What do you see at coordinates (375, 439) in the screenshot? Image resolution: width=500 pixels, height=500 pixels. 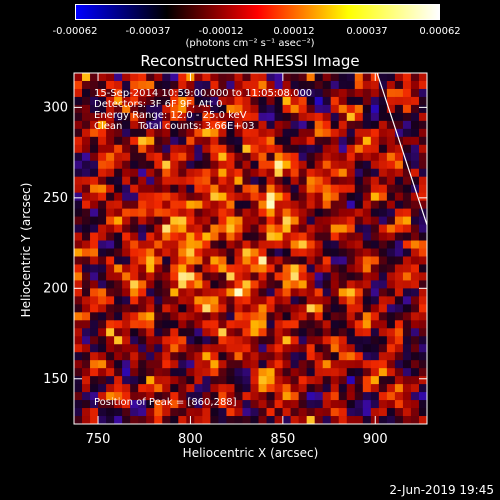 I see `x-tick-label: 900` at bounding box center [375, 439].